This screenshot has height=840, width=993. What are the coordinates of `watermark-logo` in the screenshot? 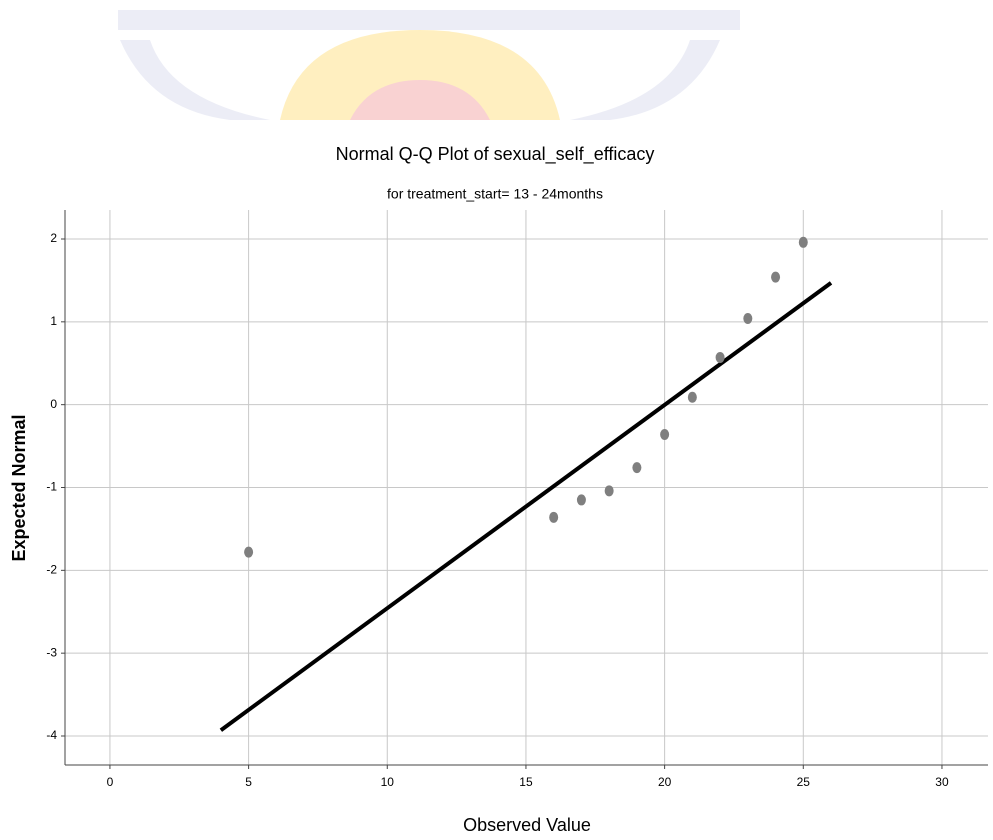 It's located at (429, 65).